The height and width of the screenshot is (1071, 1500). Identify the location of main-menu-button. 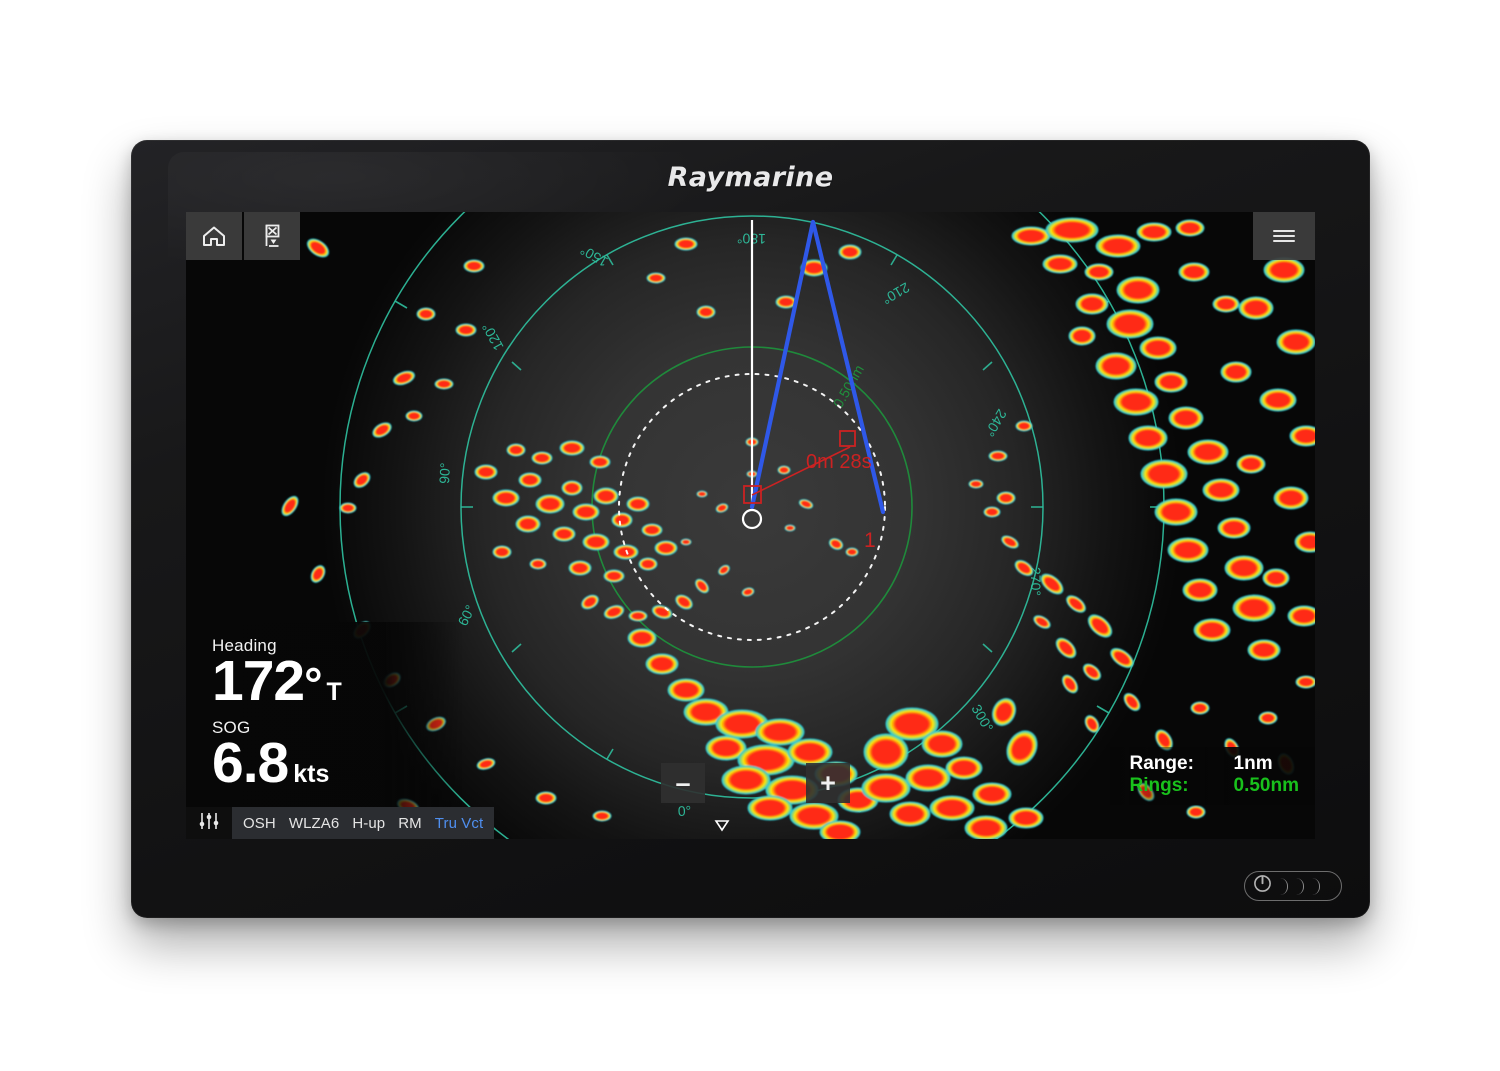
(1284, 236).